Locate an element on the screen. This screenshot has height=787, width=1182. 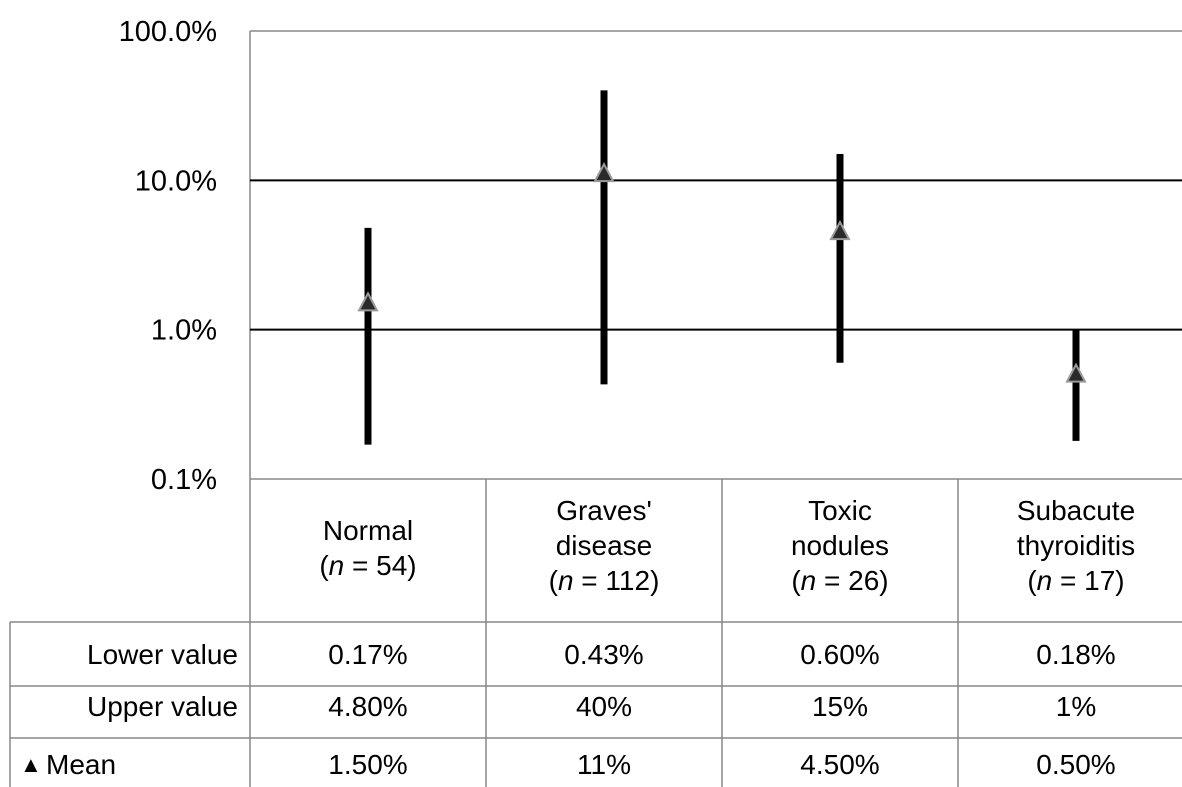
table-cell: 40% is located at coordinates (604, 706).